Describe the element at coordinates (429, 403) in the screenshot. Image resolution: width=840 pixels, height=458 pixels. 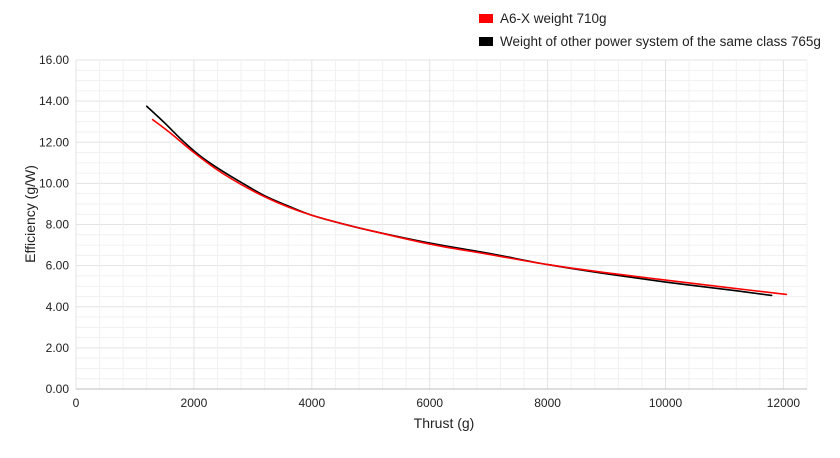
I see `x-tick-label: 6000` at that location.